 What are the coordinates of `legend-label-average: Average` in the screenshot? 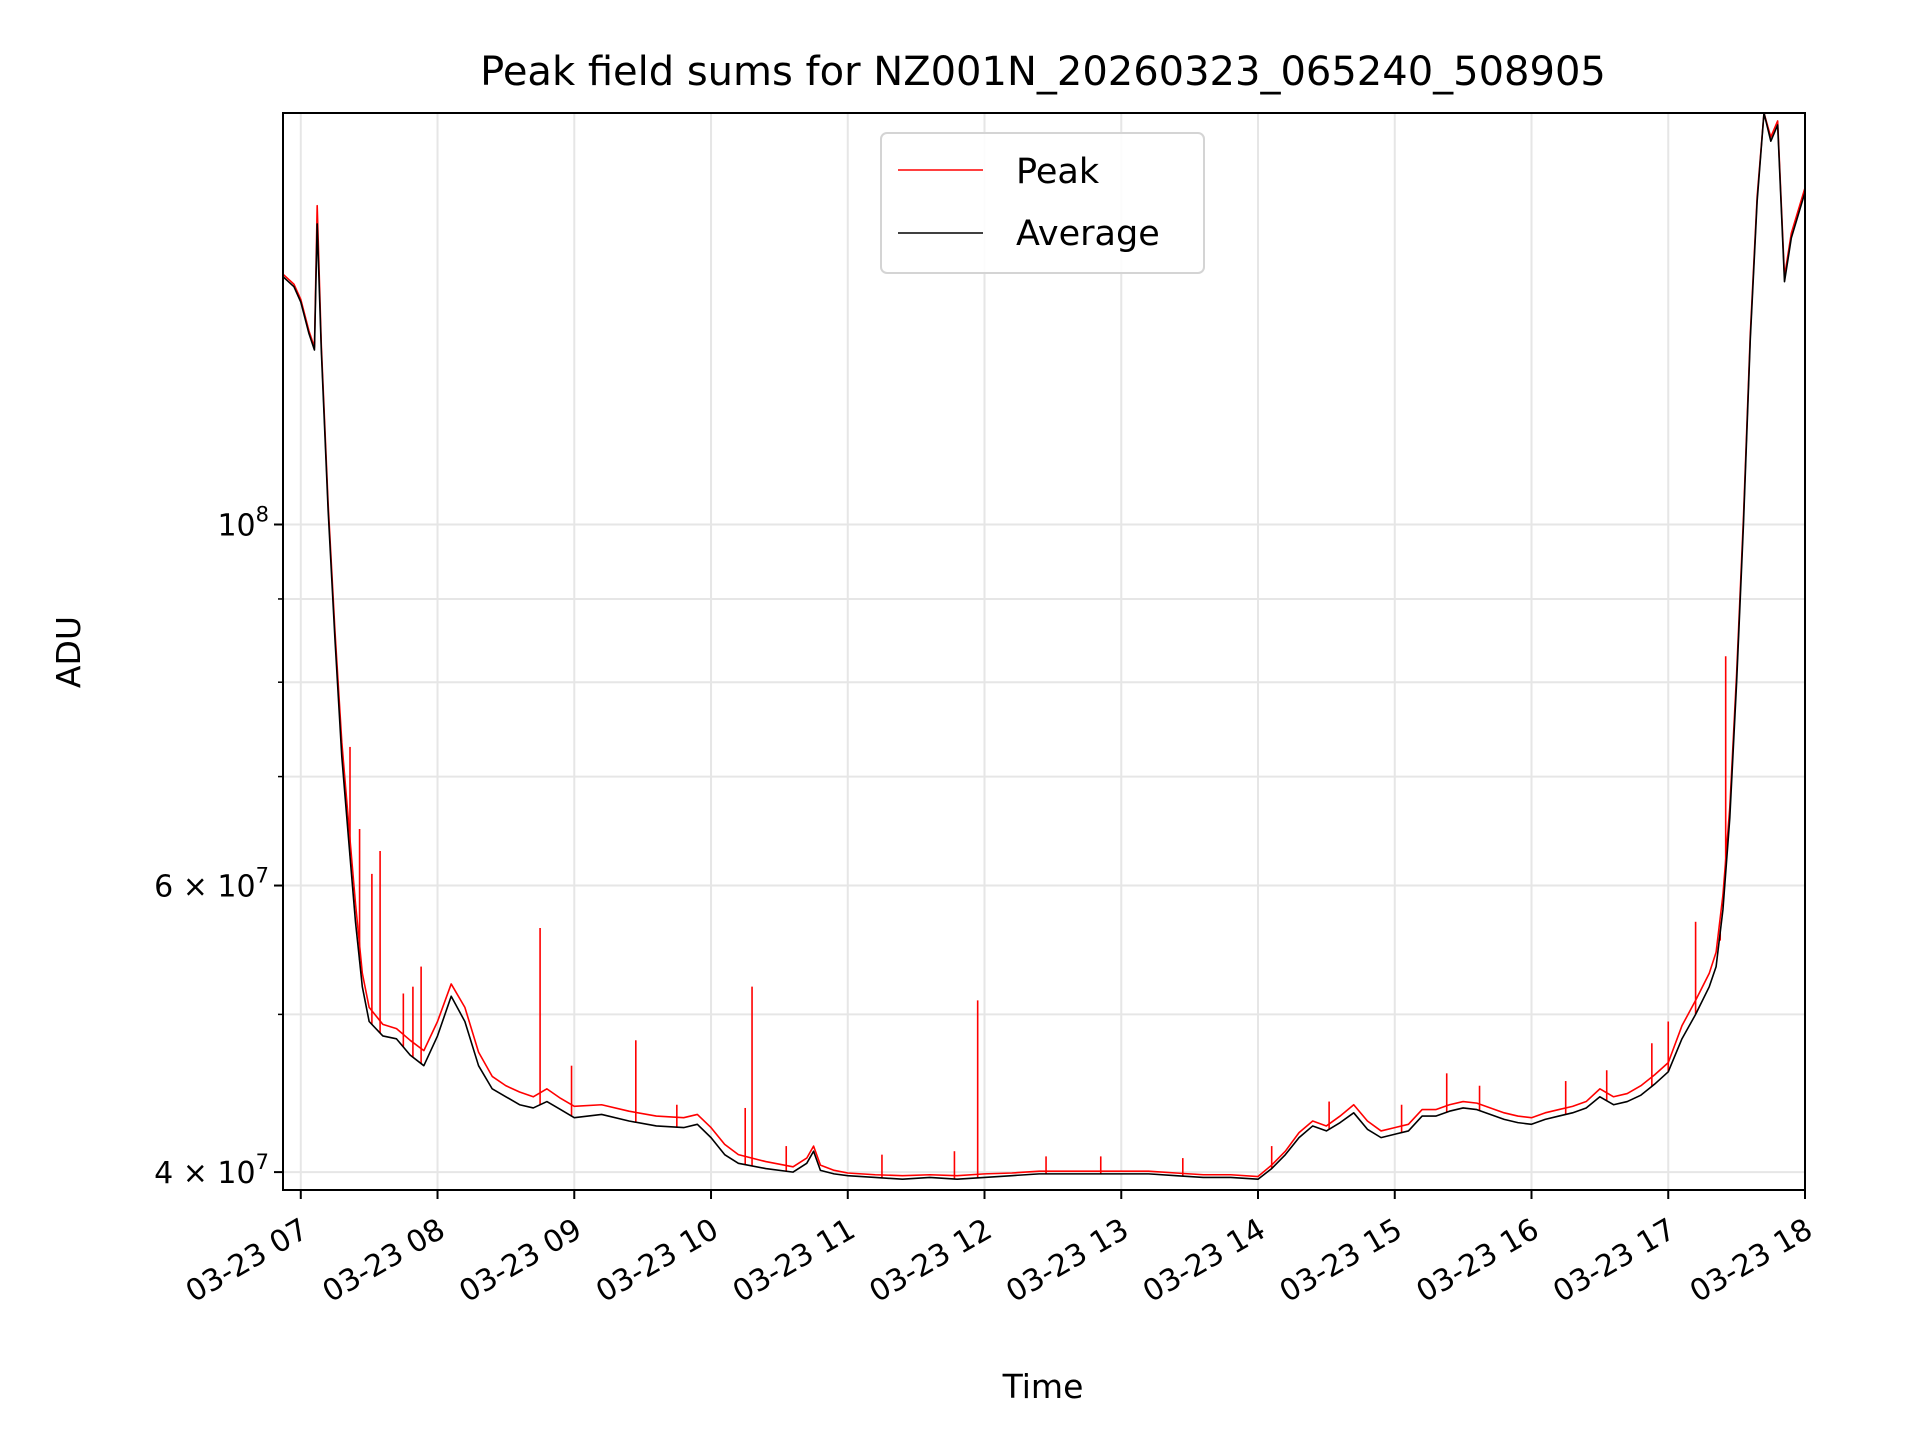 It's located at (1088, 234).